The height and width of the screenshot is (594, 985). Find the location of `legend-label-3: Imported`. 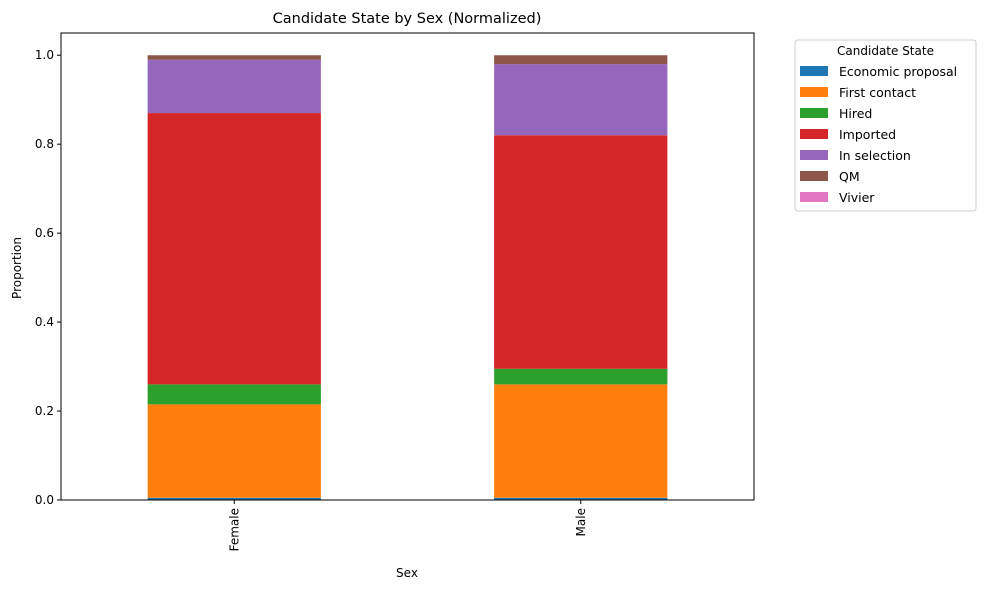

legend-label-3: Imported is located at coordinates (867, 134).